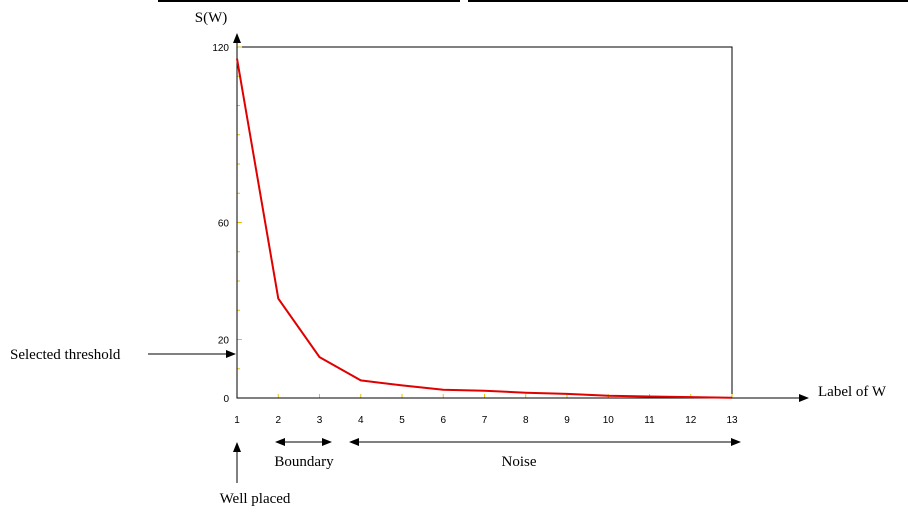  Describe the element at coordinates (691, 420) in the screenshot. I see `x-tick-label: 12` at that location.